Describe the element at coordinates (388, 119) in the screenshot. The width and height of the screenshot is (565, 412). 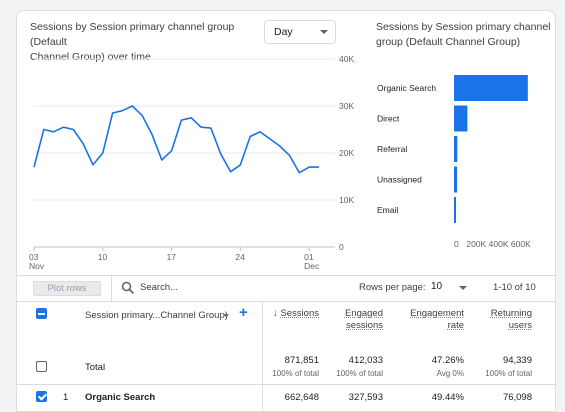
I see `bar-category-label: Direct` at that location.